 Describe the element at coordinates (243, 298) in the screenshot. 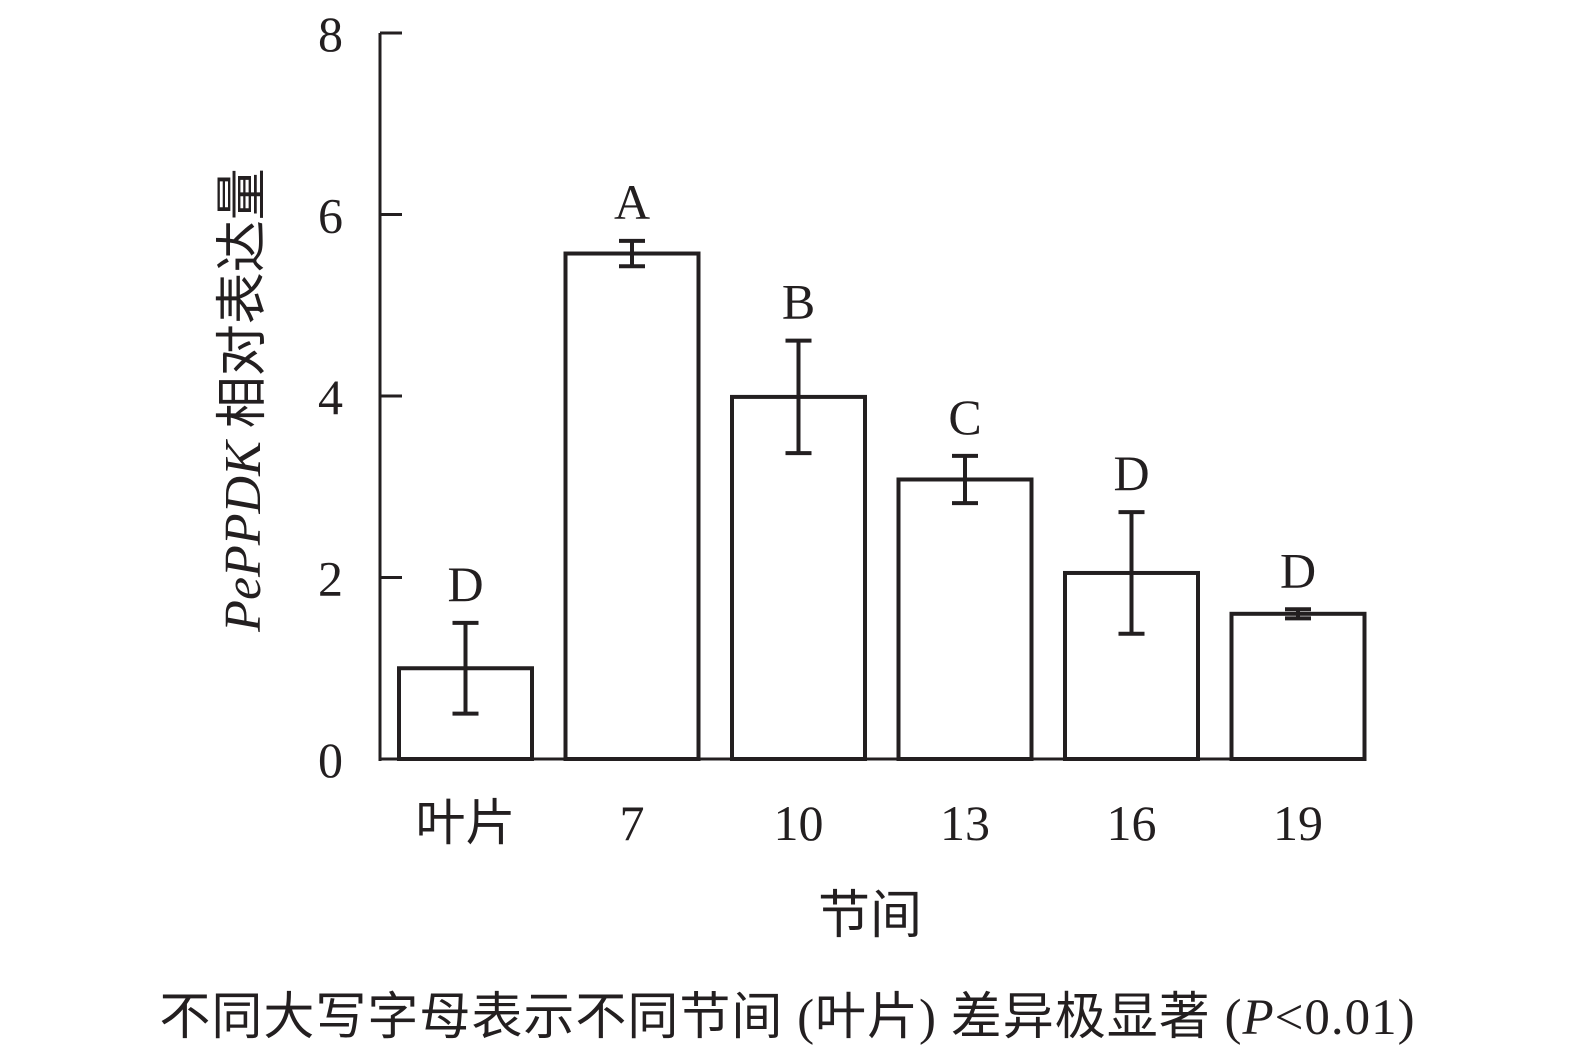

I see `y-axis-title-text: 相对表达量` at that location.